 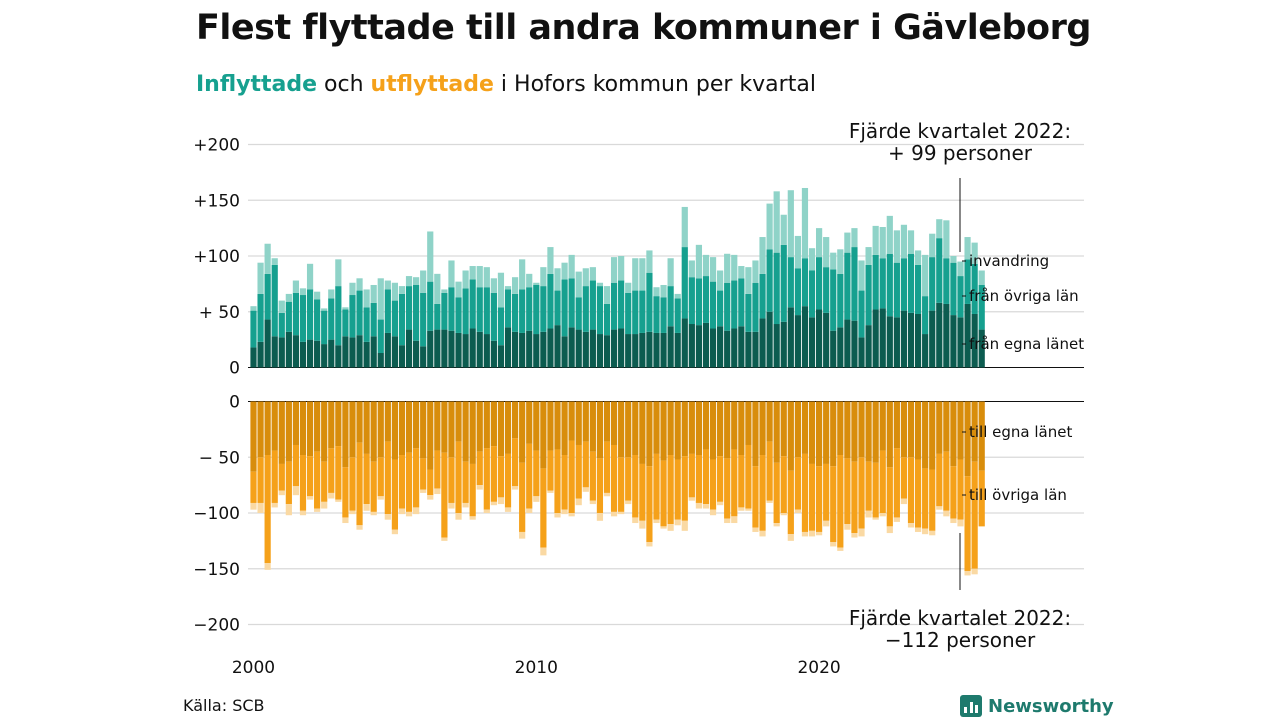 What do you see at coordinates (960, 131) in the screenshot?
I see `top-annotation-line-1: Fjärde kvartalet 2022:` at bounding box center [960, 131].